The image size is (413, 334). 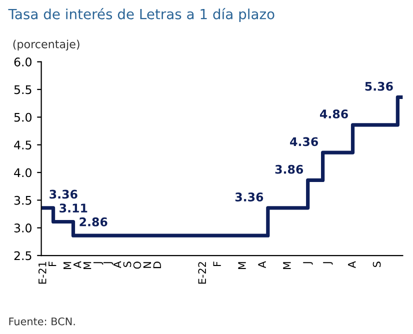 What do you see at coordinates (42, 273) in the screenshot?
I see `x-tick-label: E-21` at bounding box center [42, 273].